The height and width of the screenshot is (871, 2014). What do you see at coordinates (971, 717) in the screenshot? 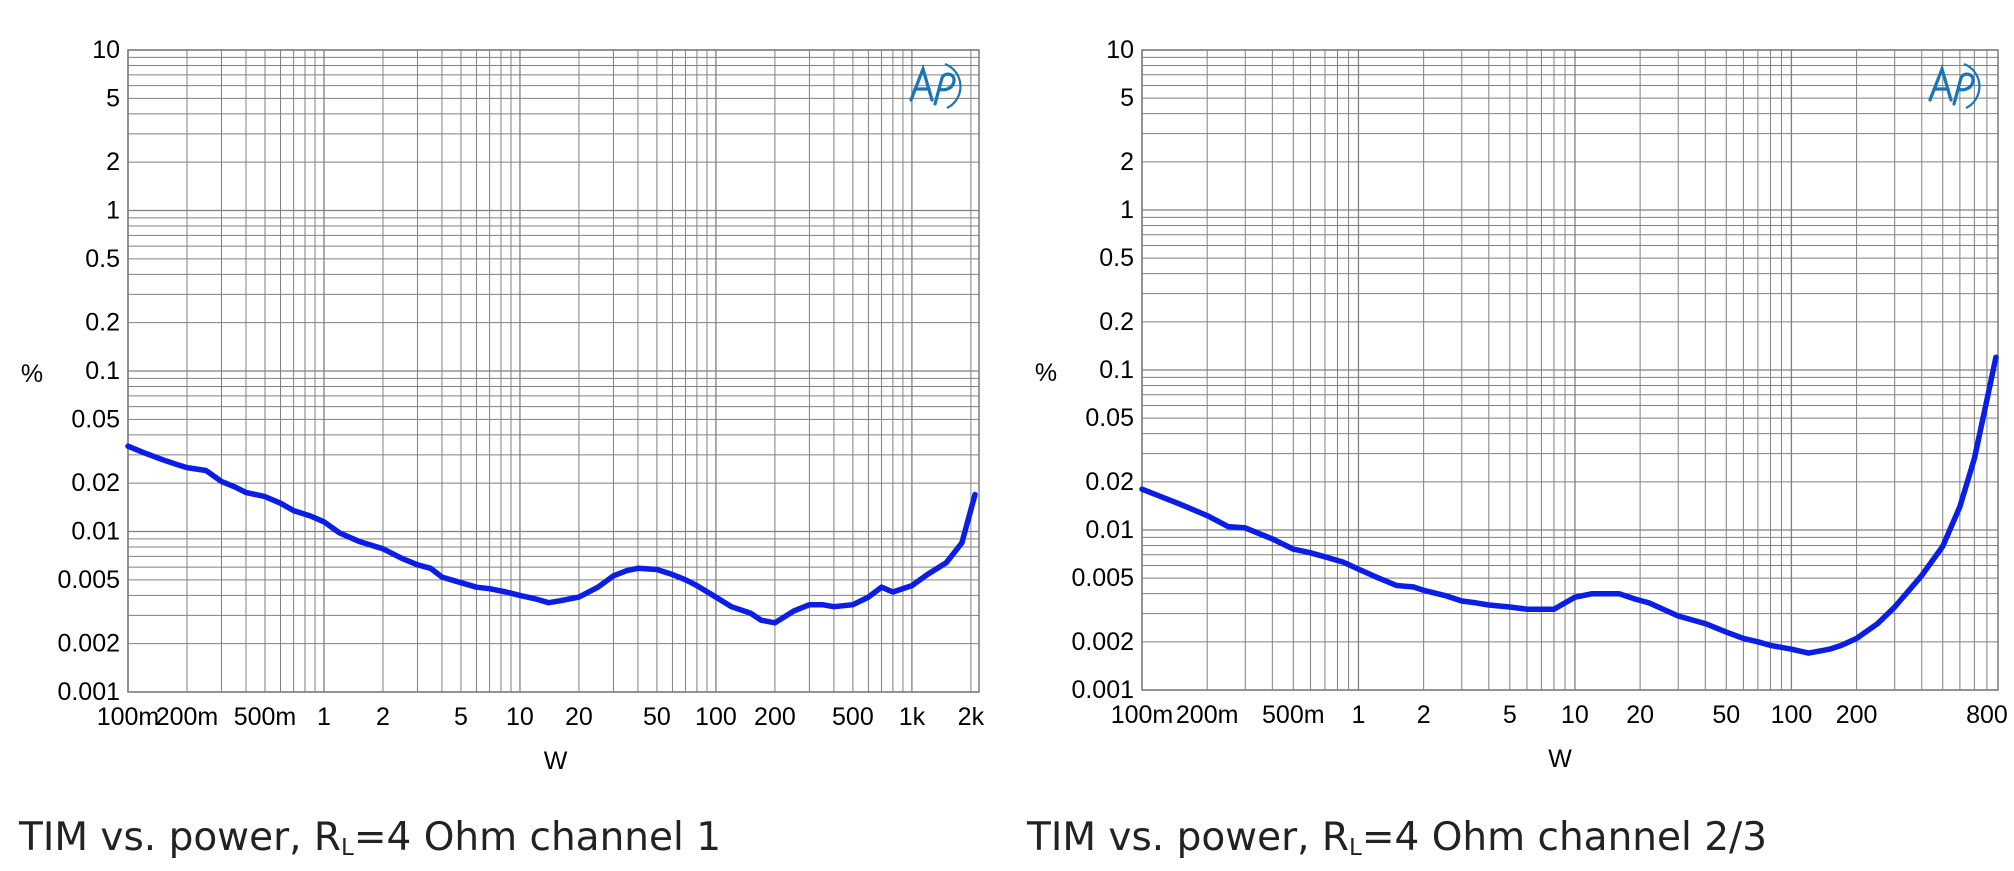
I see `x-tick-label: 2k` at bounding box center [971, 717].